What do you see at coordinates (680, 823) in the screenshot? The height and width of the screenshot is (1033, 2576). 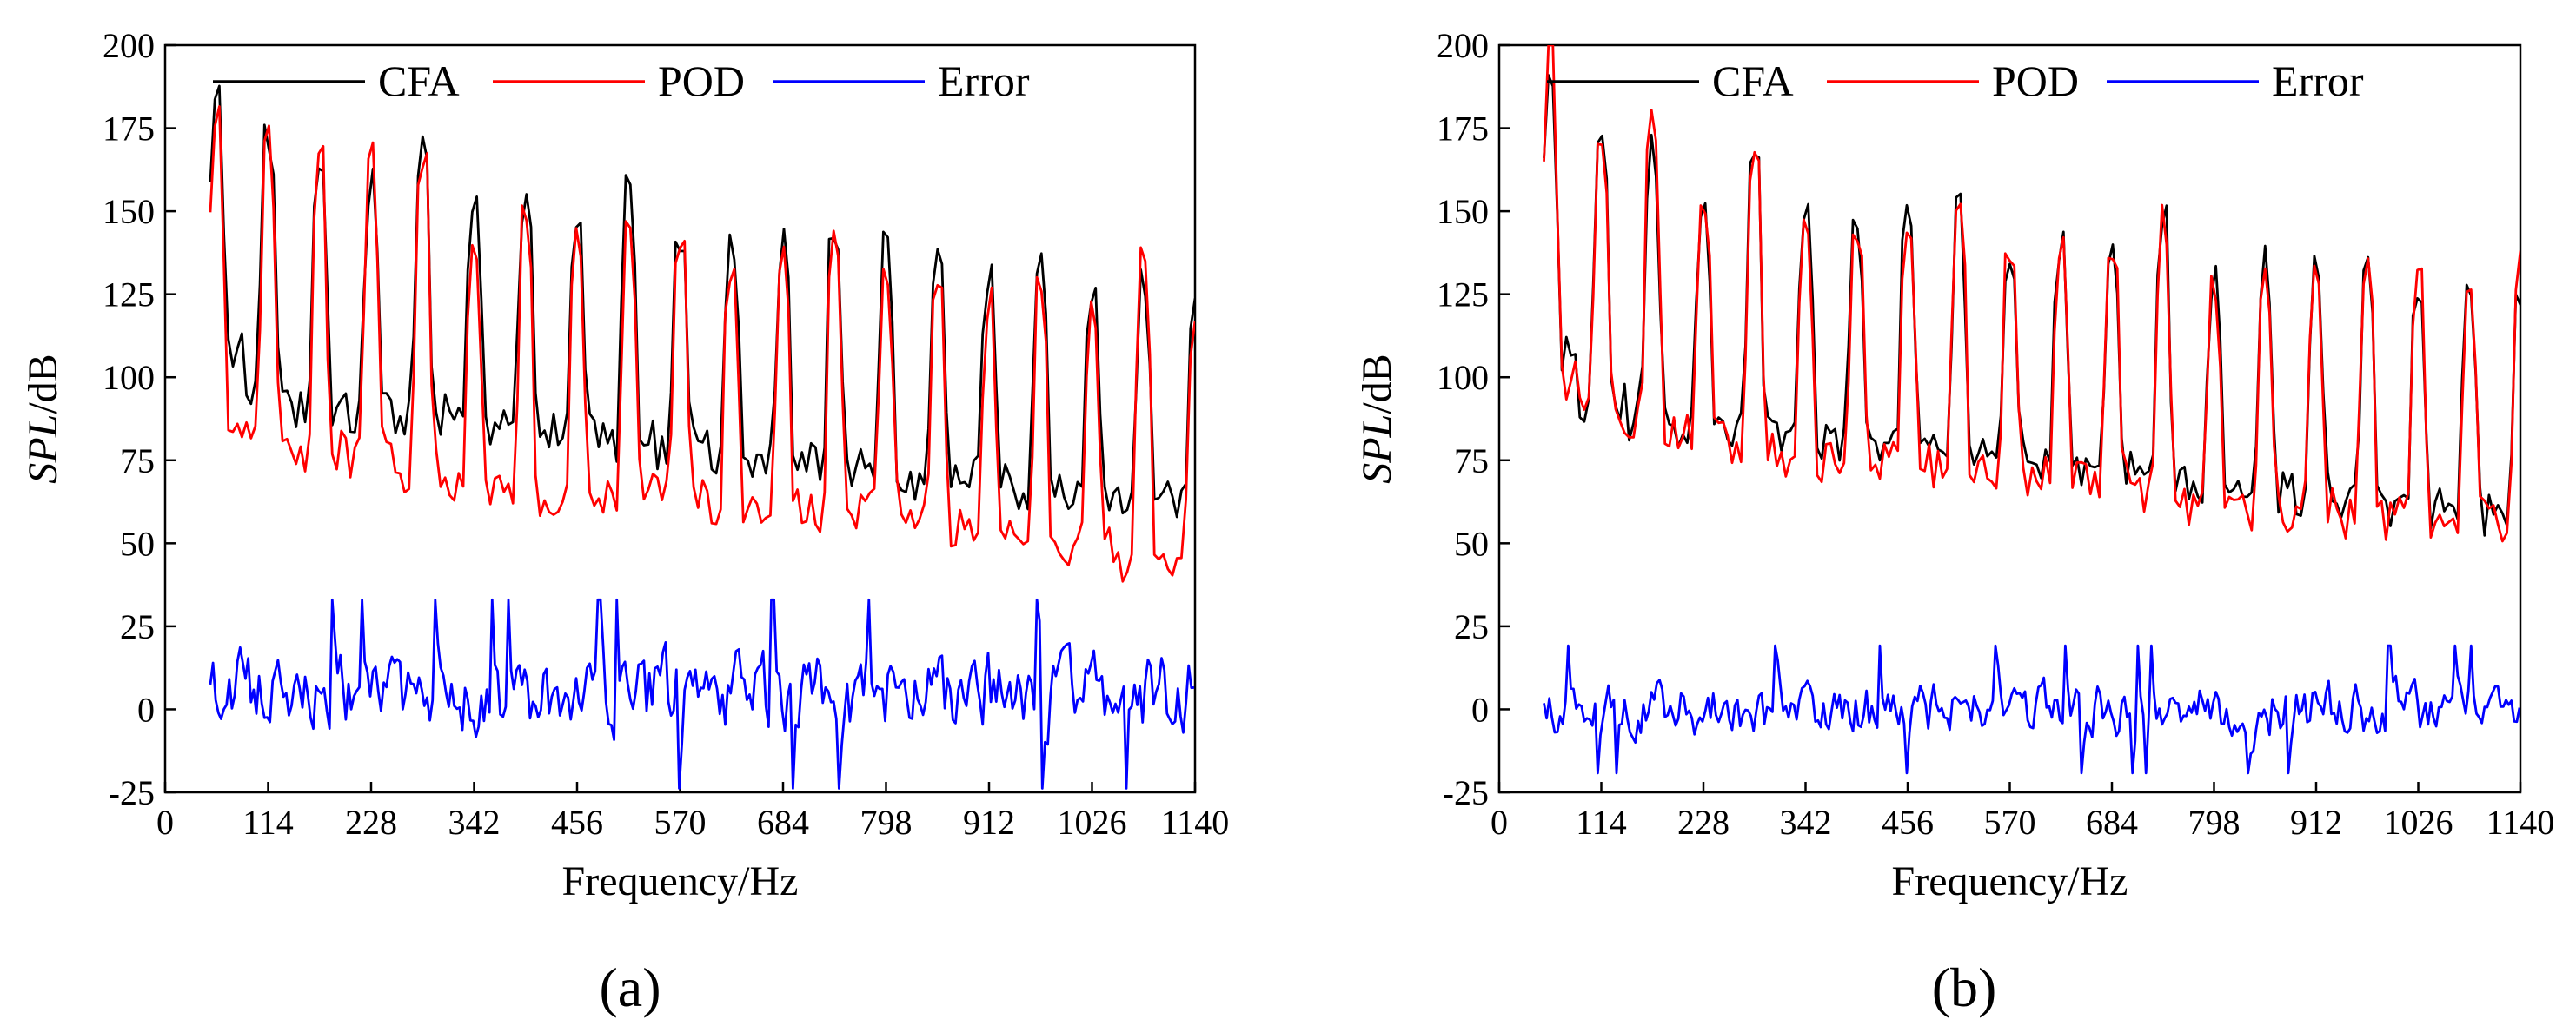 I see `panel-a-x-tick-label: 570` at bounding box center [680, 823].